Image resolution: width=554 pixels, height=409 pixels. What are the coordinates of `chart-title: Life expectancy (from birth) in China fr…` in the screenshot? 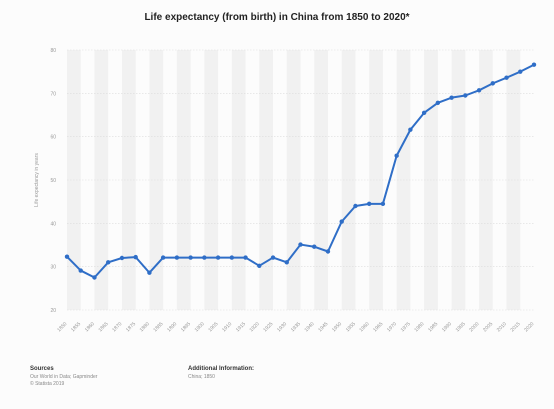 It's located at (277, 17).